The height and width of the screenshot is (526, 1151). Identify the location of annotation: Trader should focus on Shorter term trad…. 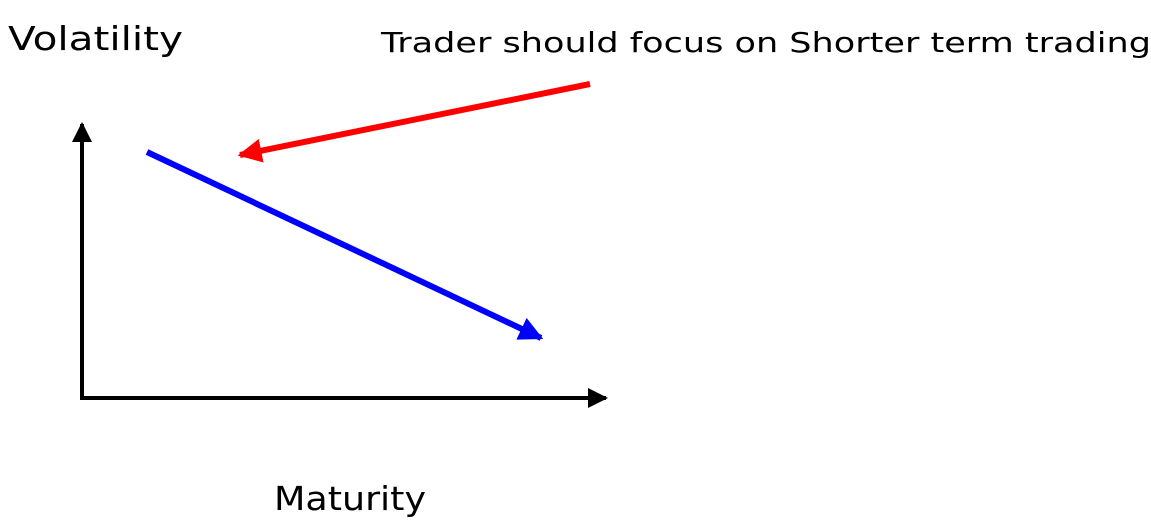
(765, 42).